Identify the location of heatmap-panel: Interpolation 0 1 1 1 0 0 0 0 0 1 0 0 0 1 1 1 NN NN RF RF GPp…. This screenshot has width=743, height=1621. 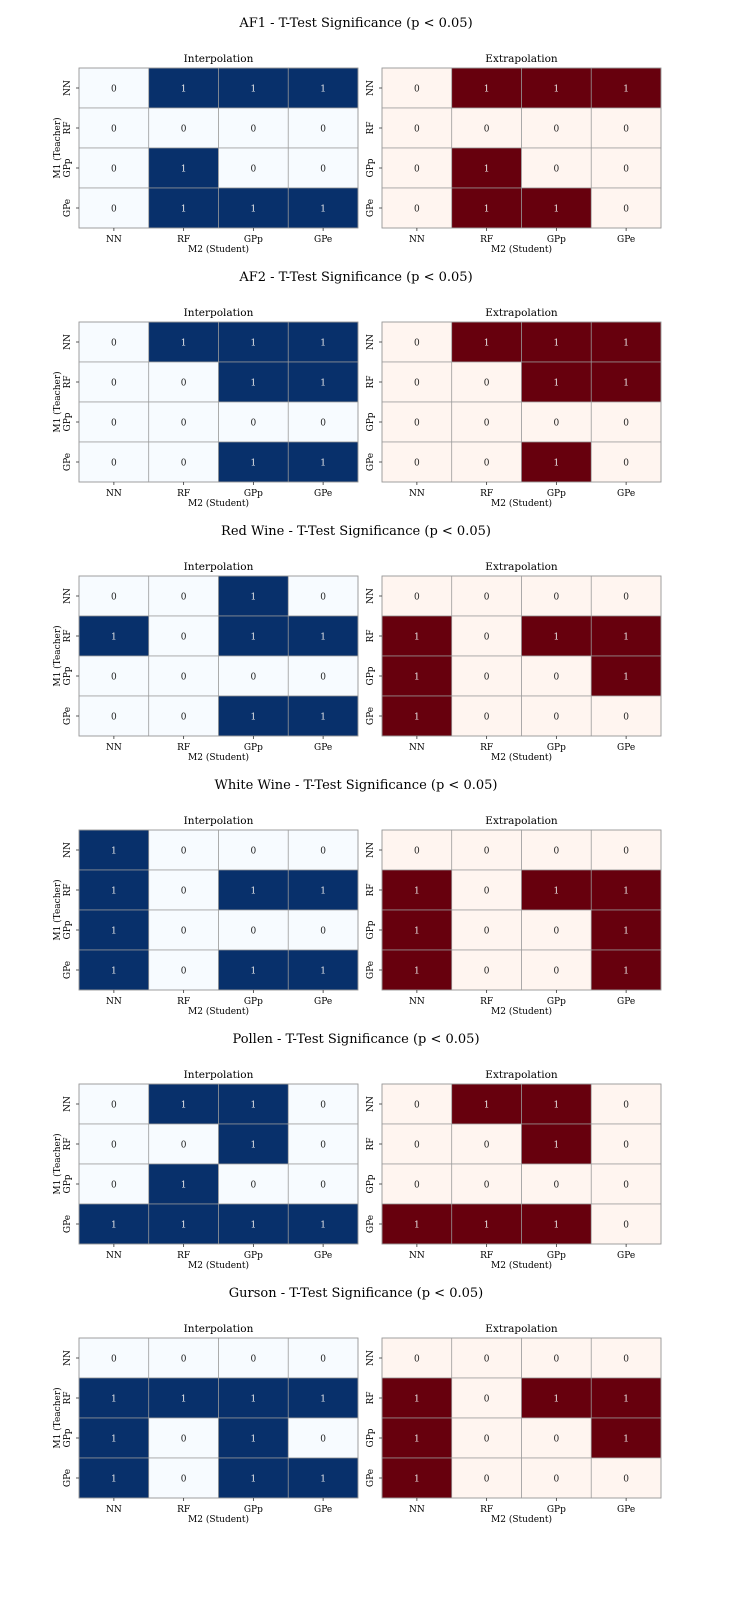
(205, 154).